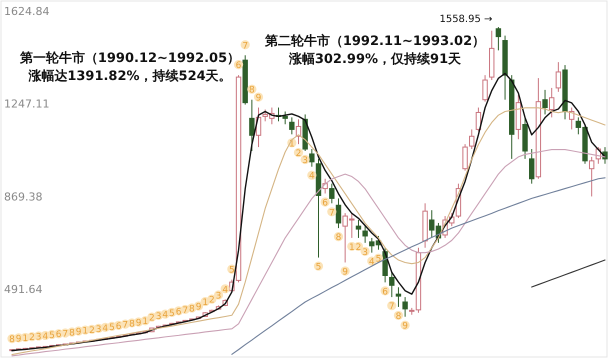  What do you see at coordinates (375, 41) in the screenshot?
I see `annotation: 第二轮牛市（1992.11~1993.02）` at bounding box center [375, 41].